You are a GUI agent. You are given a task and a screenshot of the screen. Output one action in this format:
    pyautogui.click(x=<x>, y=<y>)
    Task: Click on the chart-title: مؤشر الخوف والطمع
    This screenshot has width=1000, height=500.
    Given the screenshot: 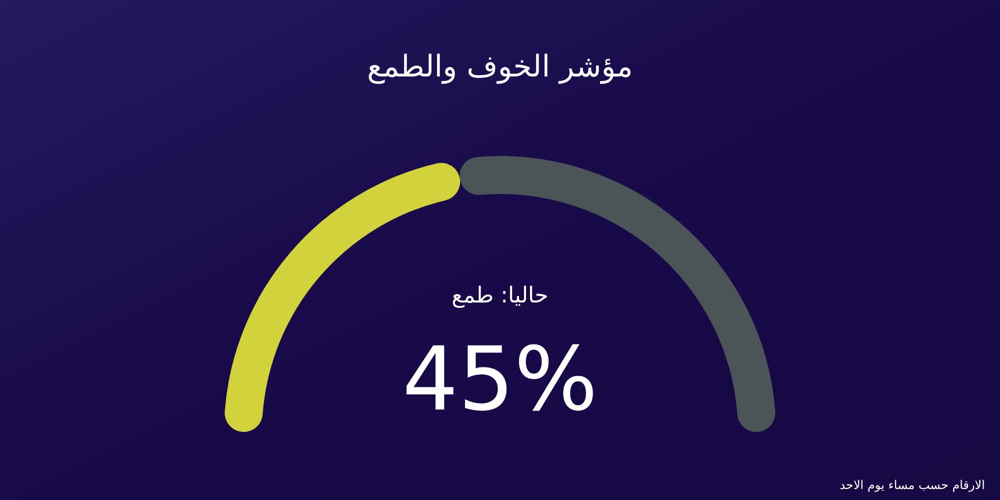 What is the action you would take?
    pyautogui.click(x=500, y=67)
    